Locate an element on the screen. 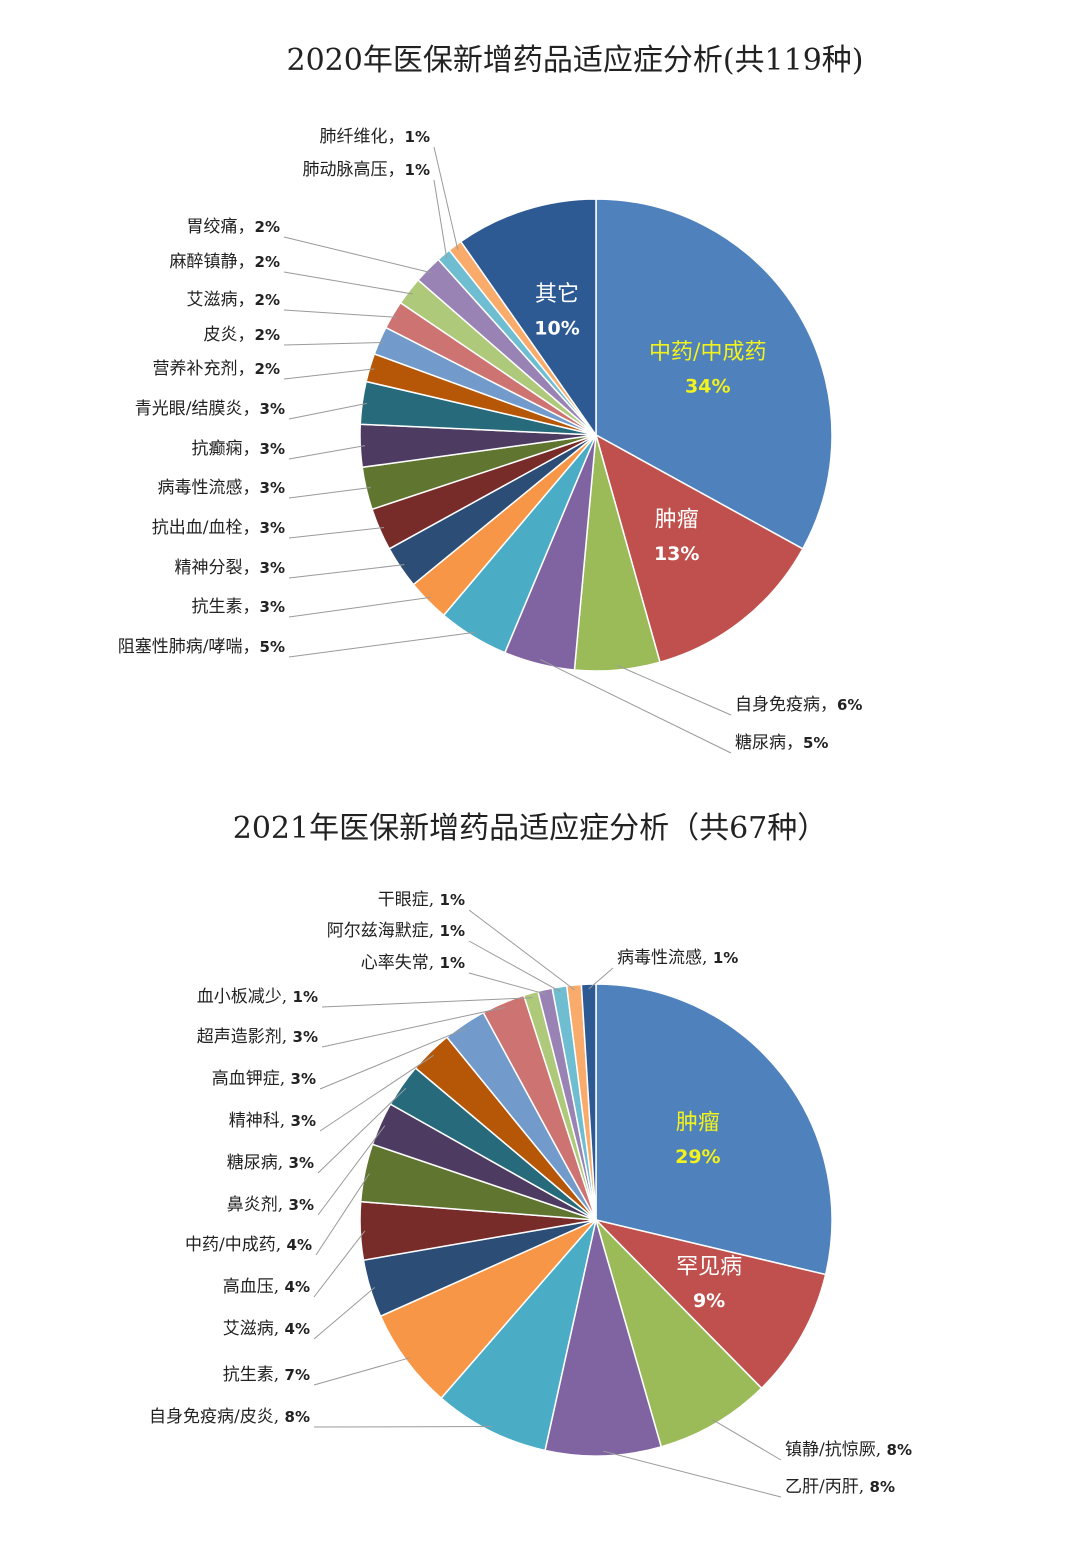  outside-label: 肺动脉高压，1% is located at coordinates (366, 170).